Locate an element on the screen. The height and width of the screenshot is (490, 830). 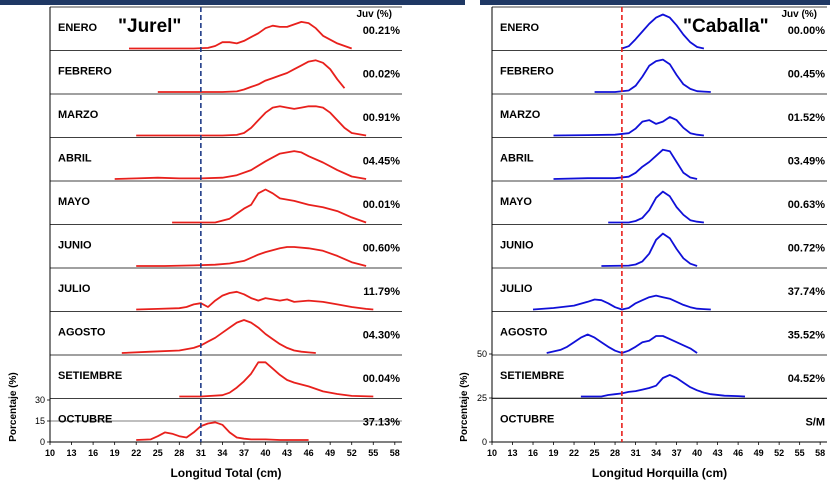
jurel-panel: ENERO 00.21% is located at coordinates (229, 35).